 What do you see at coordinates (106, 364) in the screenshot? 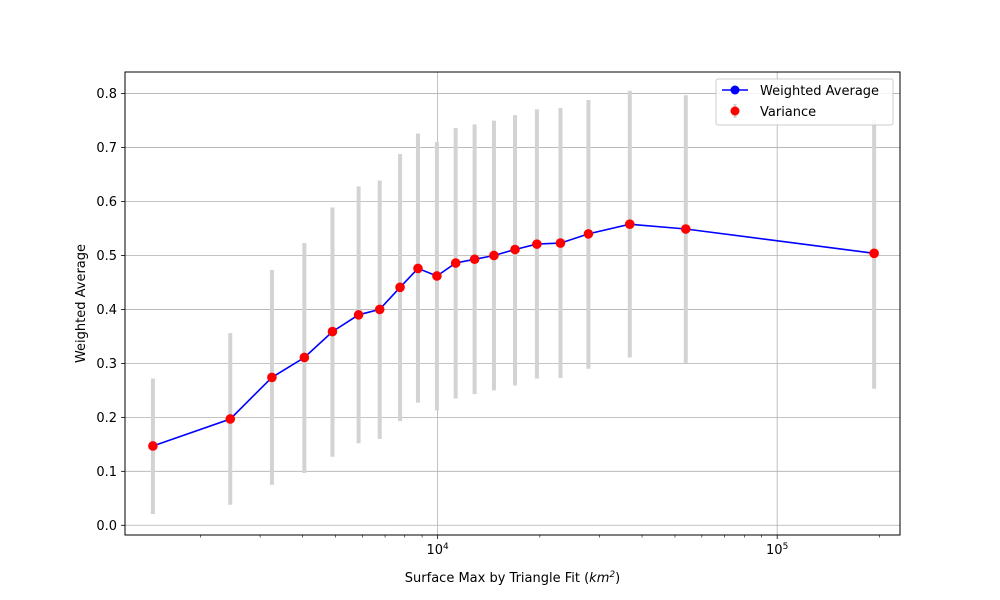
I see `y-tick-label: 0.3` at bounding box center [106, 364].